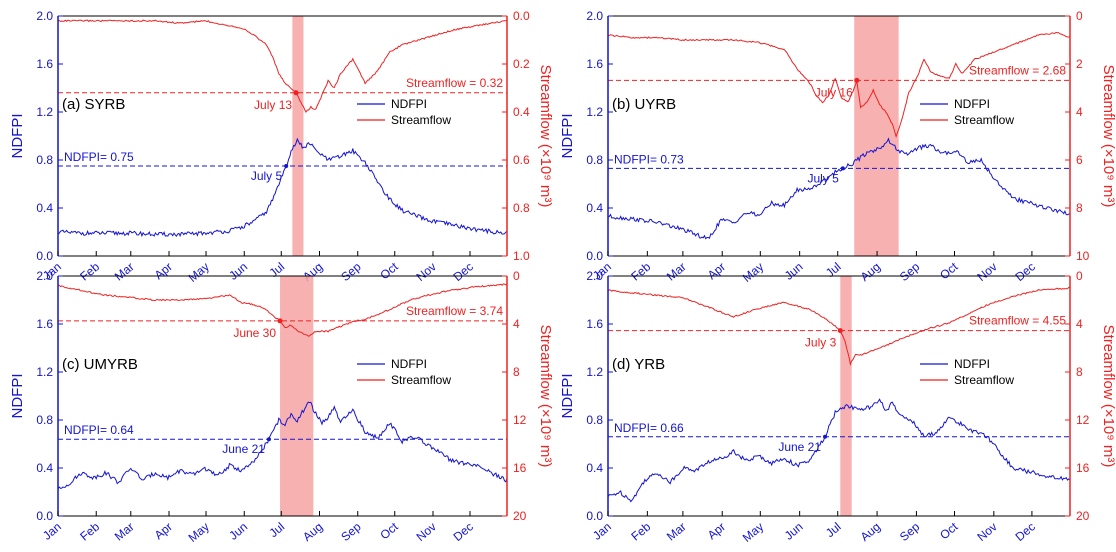 The width and height of the screenshot is (1116, 552). Describe the element at coordinates (821, 343) in the screenshot. I see `streamflow-cross-label: July 3` at that location.